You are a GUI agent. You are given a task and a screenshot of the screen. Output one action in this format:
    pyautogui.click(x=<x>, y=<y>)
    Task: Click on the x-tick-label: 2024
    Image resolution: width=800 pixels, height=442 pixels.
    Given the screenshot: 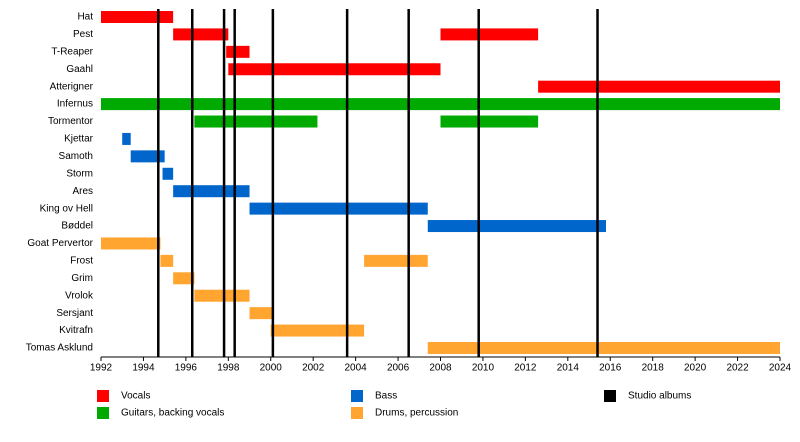 What is the action you would take?
    pyautogui.click(x=780, y=368)
    